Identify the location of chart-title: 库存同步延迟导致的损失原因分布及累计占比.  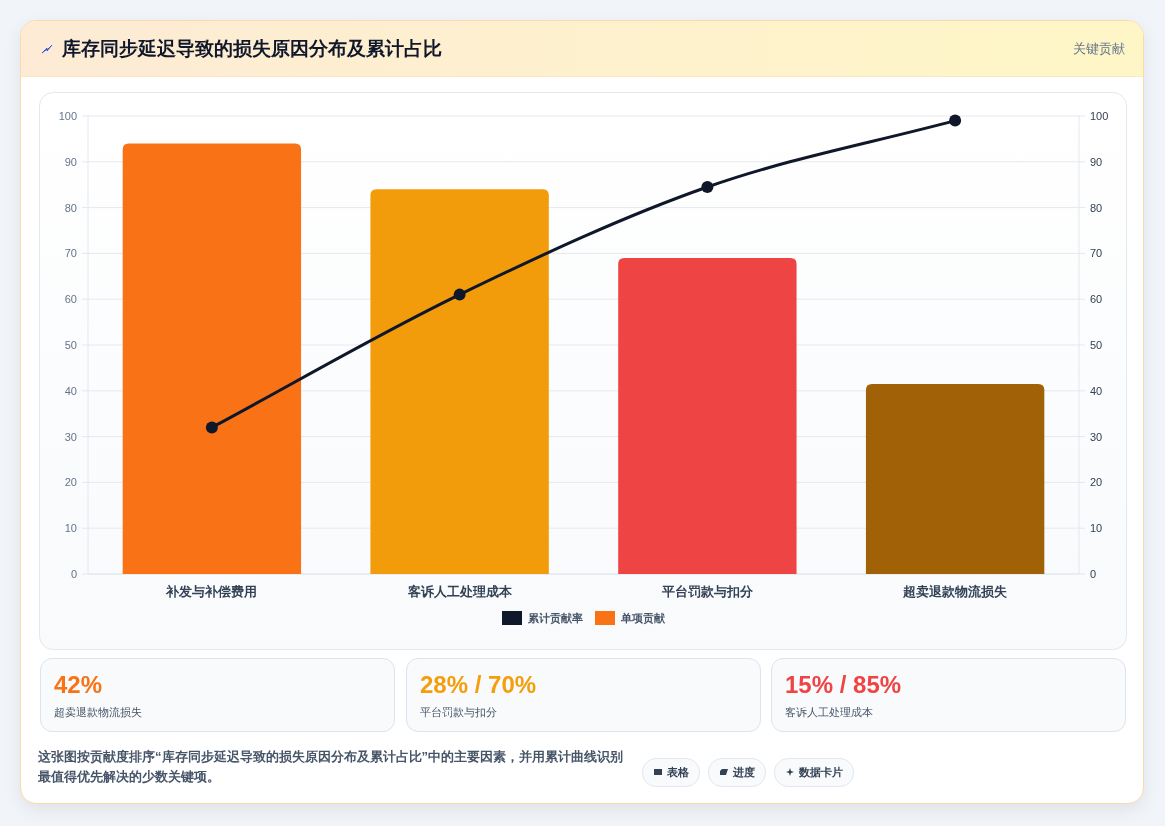
(252, 49).